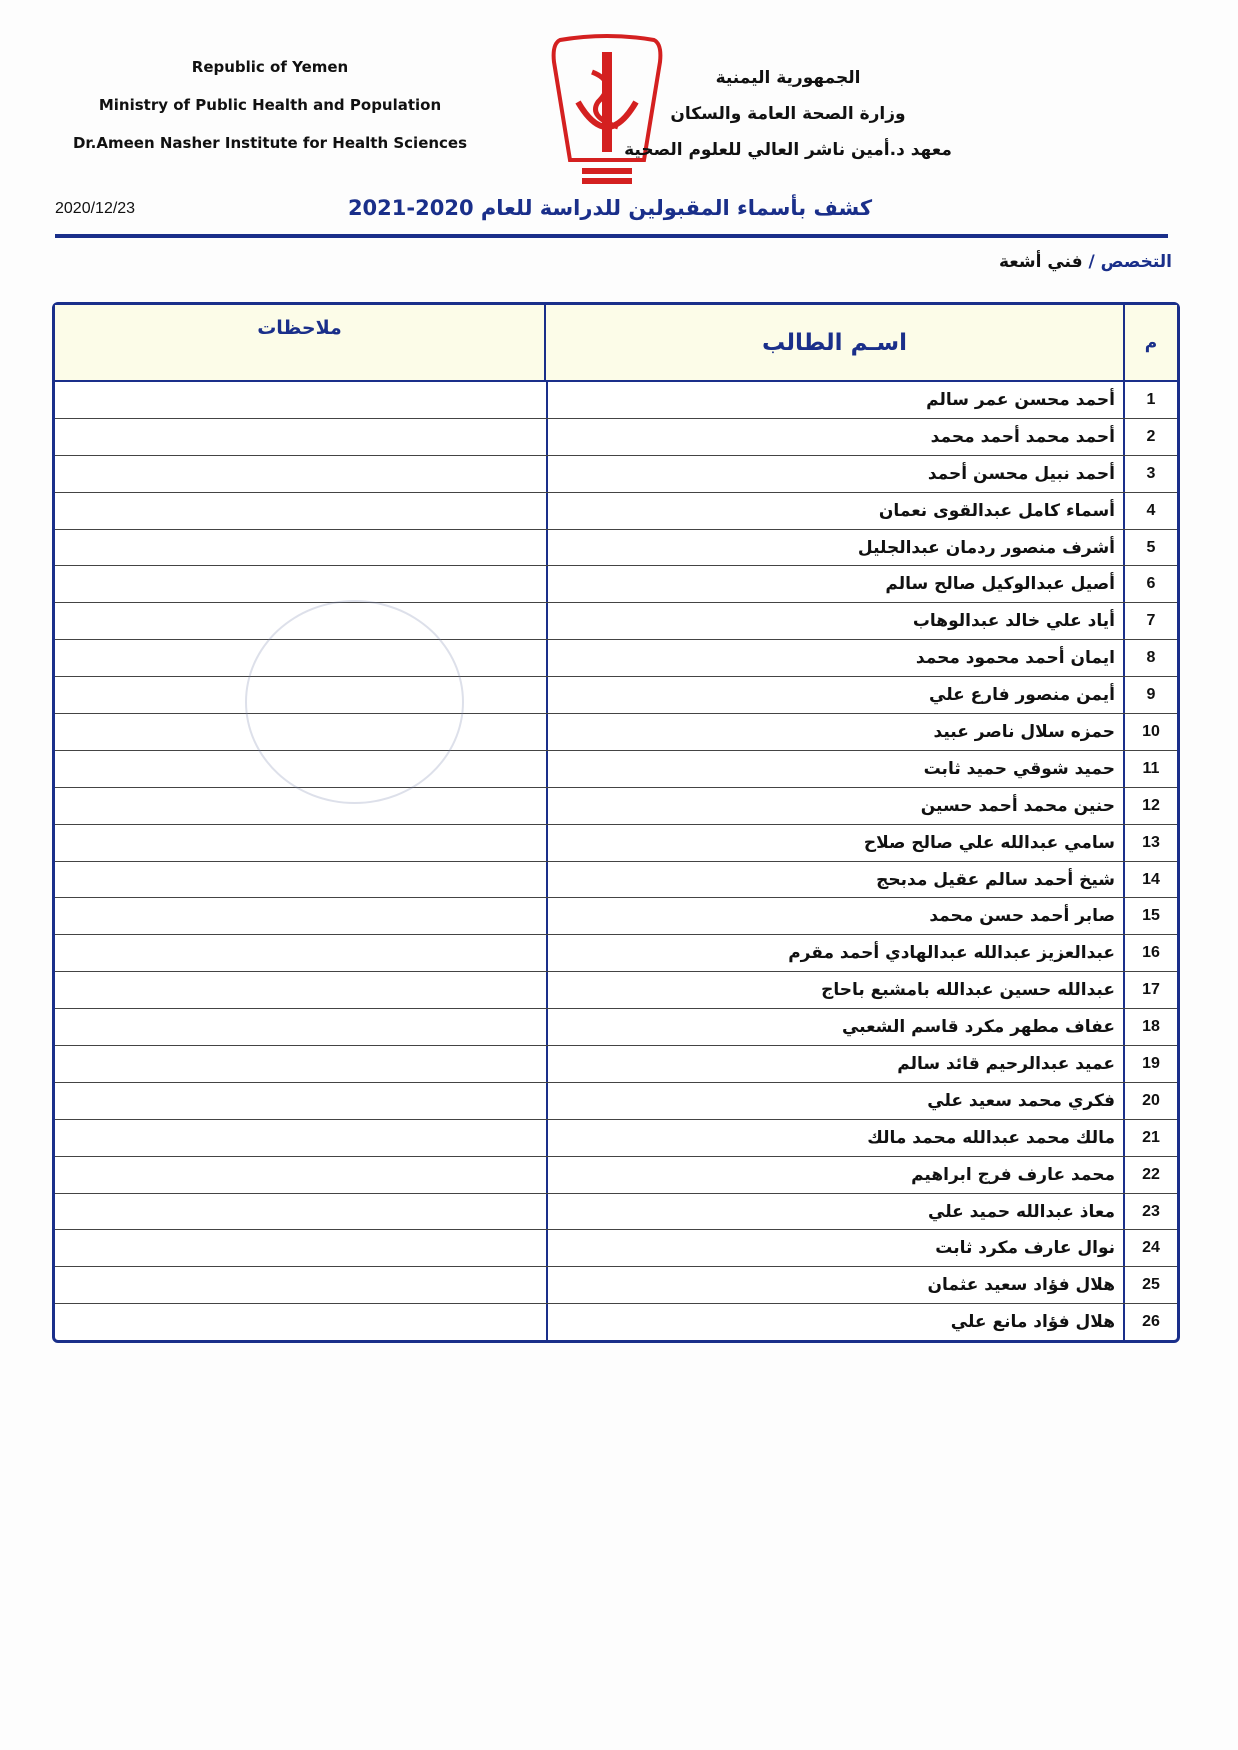 The width and height of the screenshot is (1238, 1750). Describe the element at coordinates (270, 105) in the screenshot. I see `header-ministry-en: Ministry of Public Health and Population` at that location.